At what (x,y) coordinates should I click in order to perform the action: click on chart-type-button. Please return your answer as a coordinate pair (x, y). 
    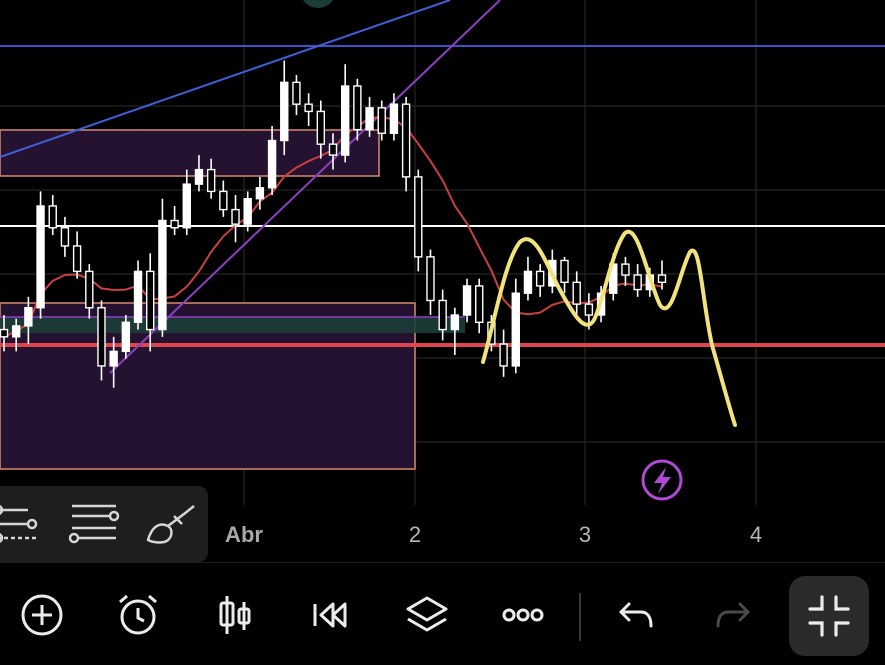
    Looking at the image, I should click on (235, 615).